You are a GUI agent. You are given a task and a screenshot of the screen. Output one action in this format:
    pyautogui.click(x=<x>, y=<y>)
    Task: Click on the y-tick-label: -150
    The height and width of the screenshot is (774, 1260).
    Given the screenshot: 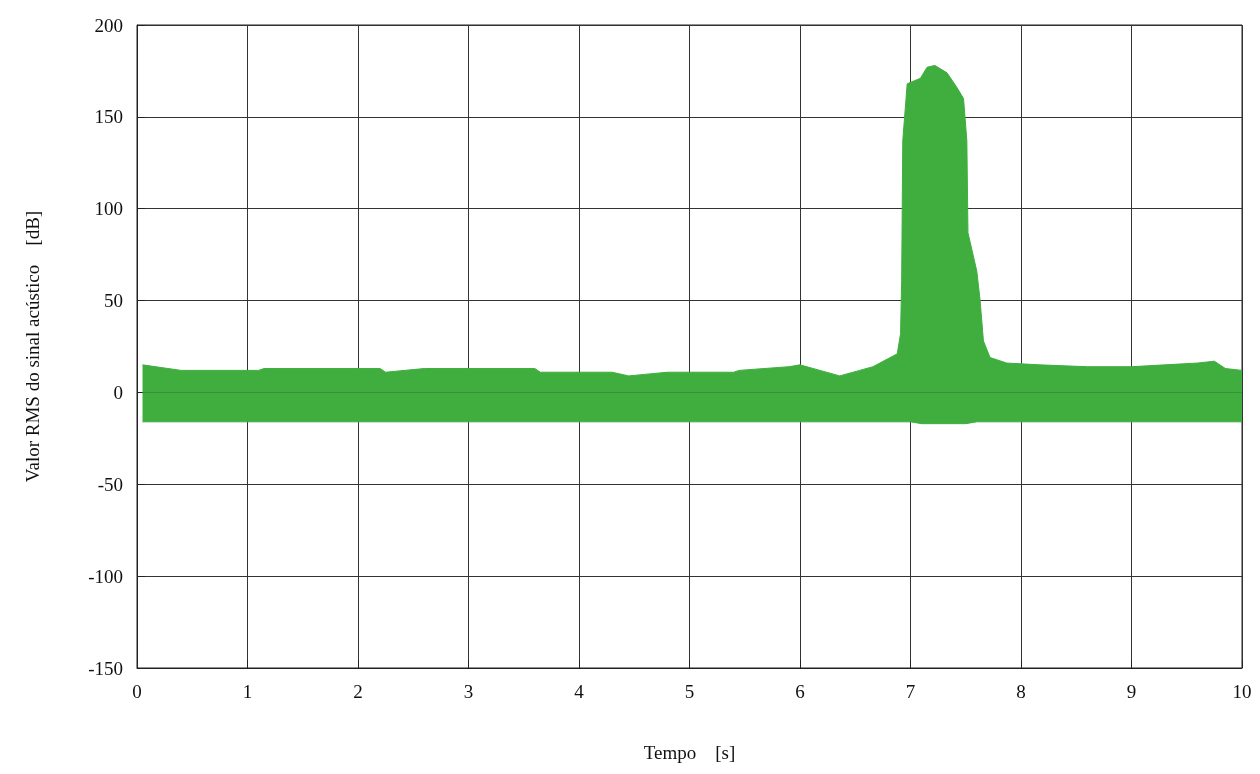 What is the action you would take?
    pyautogui.click(x=105, y=668)
    